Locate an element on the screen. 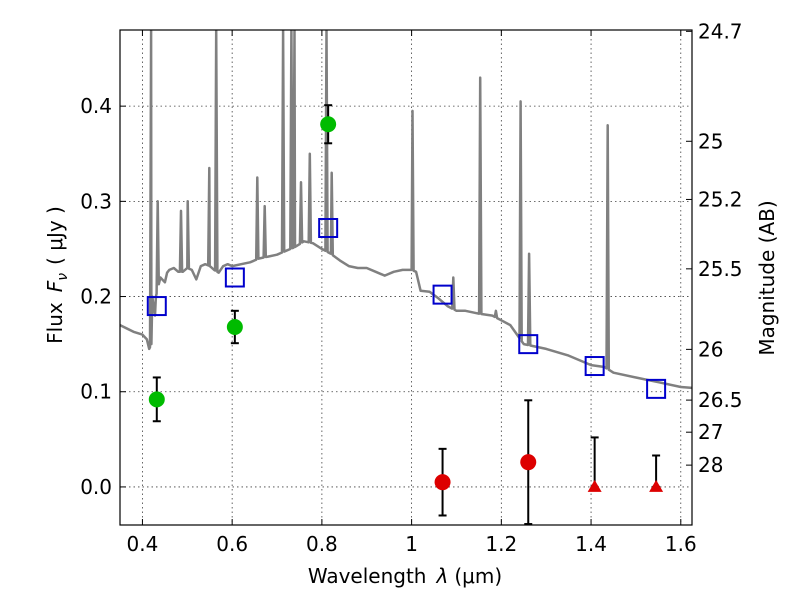  y-axis-label: Flux Fν ( μJy ) is located at coordinates (57, 275).